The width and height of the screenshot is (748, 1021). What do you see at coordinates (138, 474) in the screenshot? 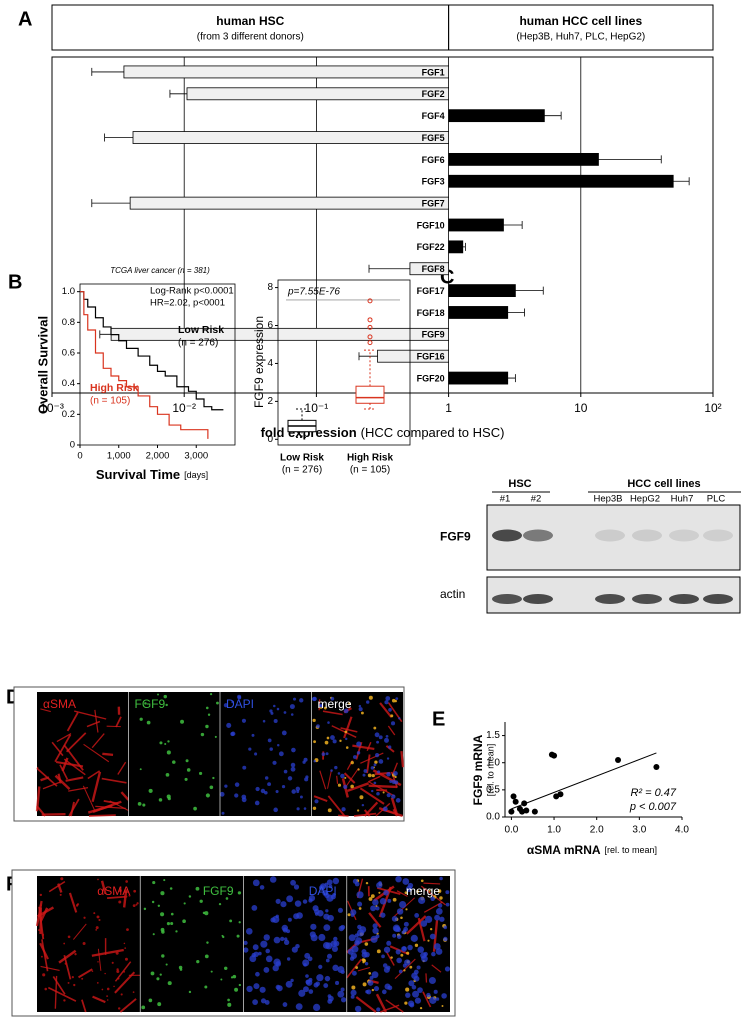
I see `x-axis-label: Survival Time` at bounding box center [138, 474].